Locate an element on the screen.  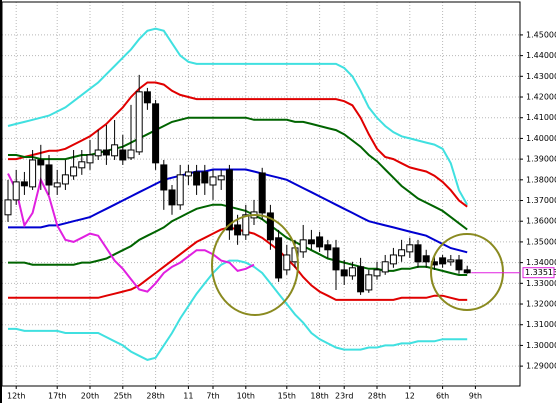
x-tick-label: 23rd is located at coordinates (344, 396).